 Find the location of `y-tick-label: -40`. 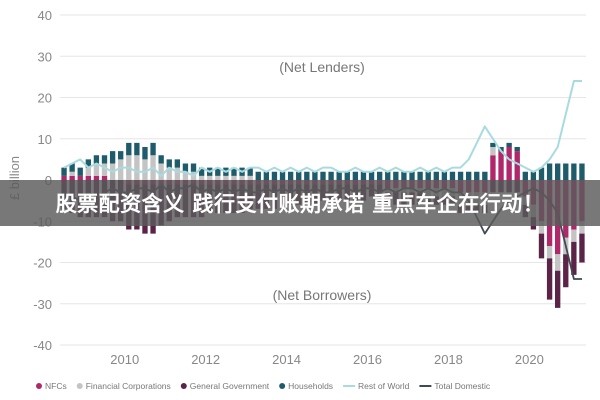

y-tick-label: -40 is located at coordinates (42, 345).